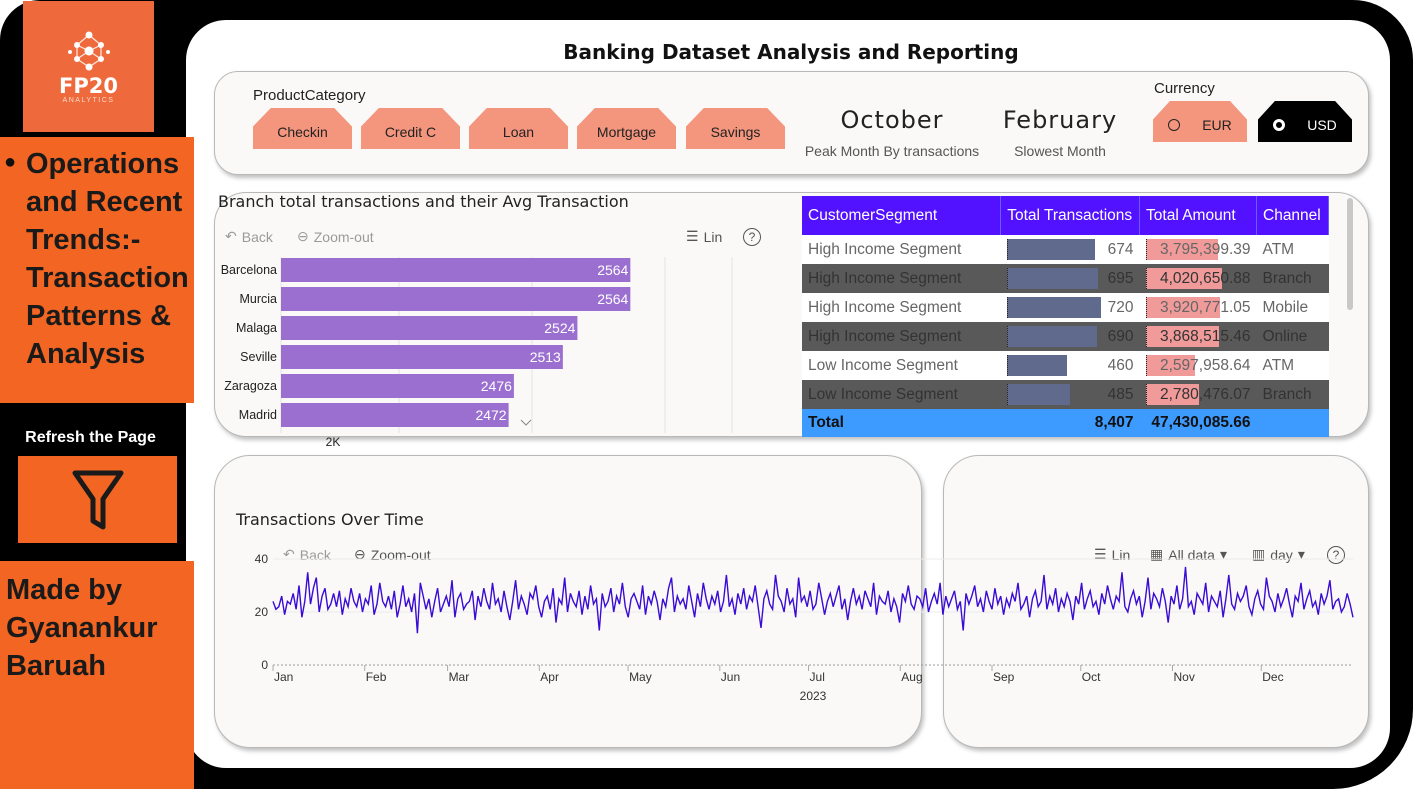 This screenshot has height=789, width=1413. What do you see at coordinates (1070, 365) in the screenshot?
I see `transactions-cell: 460` at bounding box center [1070, 365].